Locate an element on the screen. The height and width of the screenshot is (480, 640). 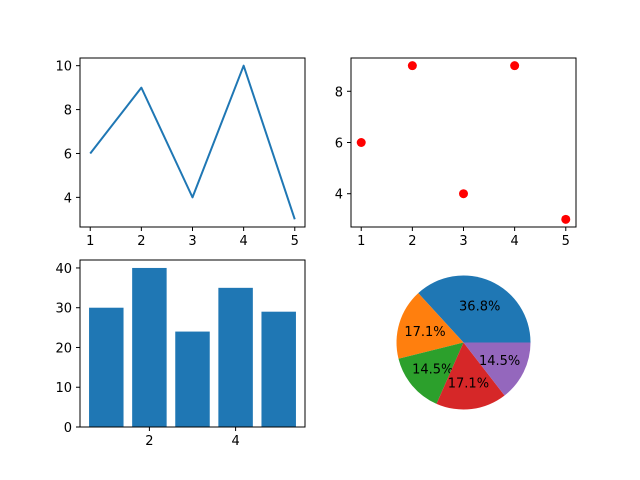
y-tick-label: 20 is located at coordinates (63, 348).